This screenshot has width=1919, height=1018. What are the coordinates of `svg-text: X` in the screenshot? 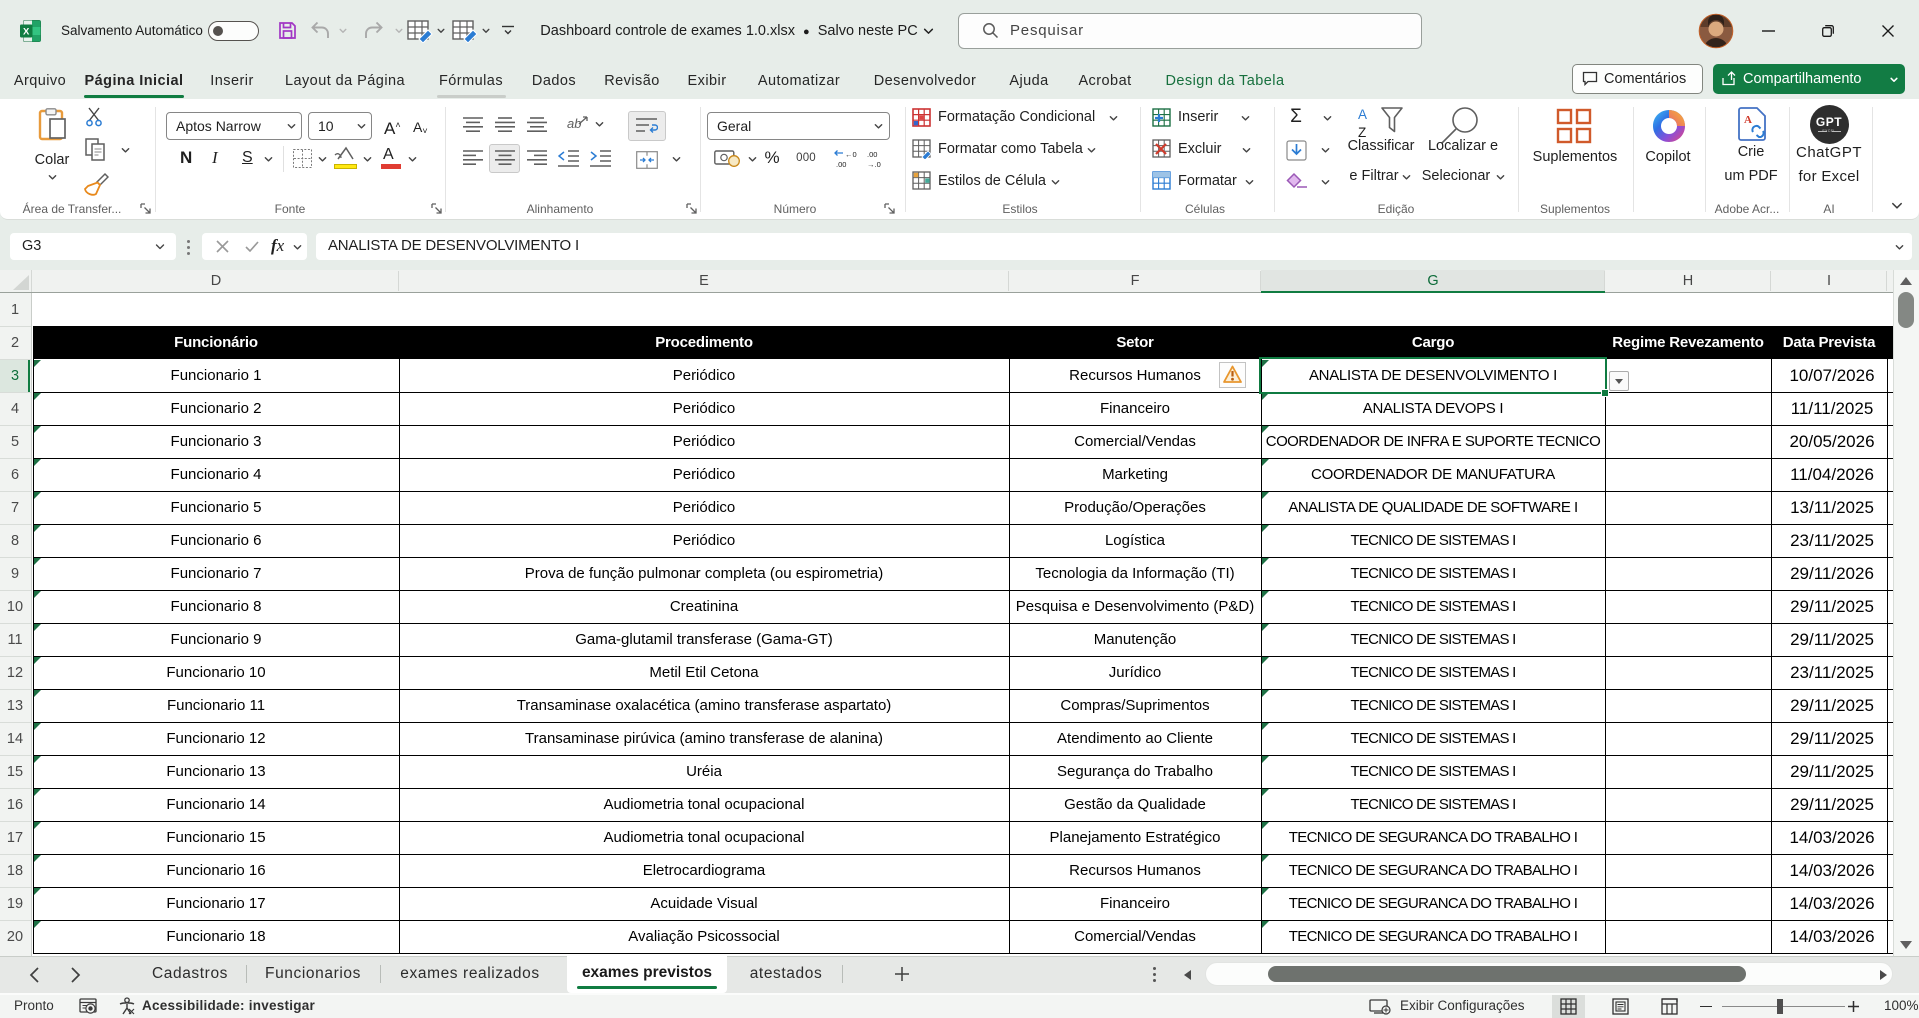 It's located at (26, 32).